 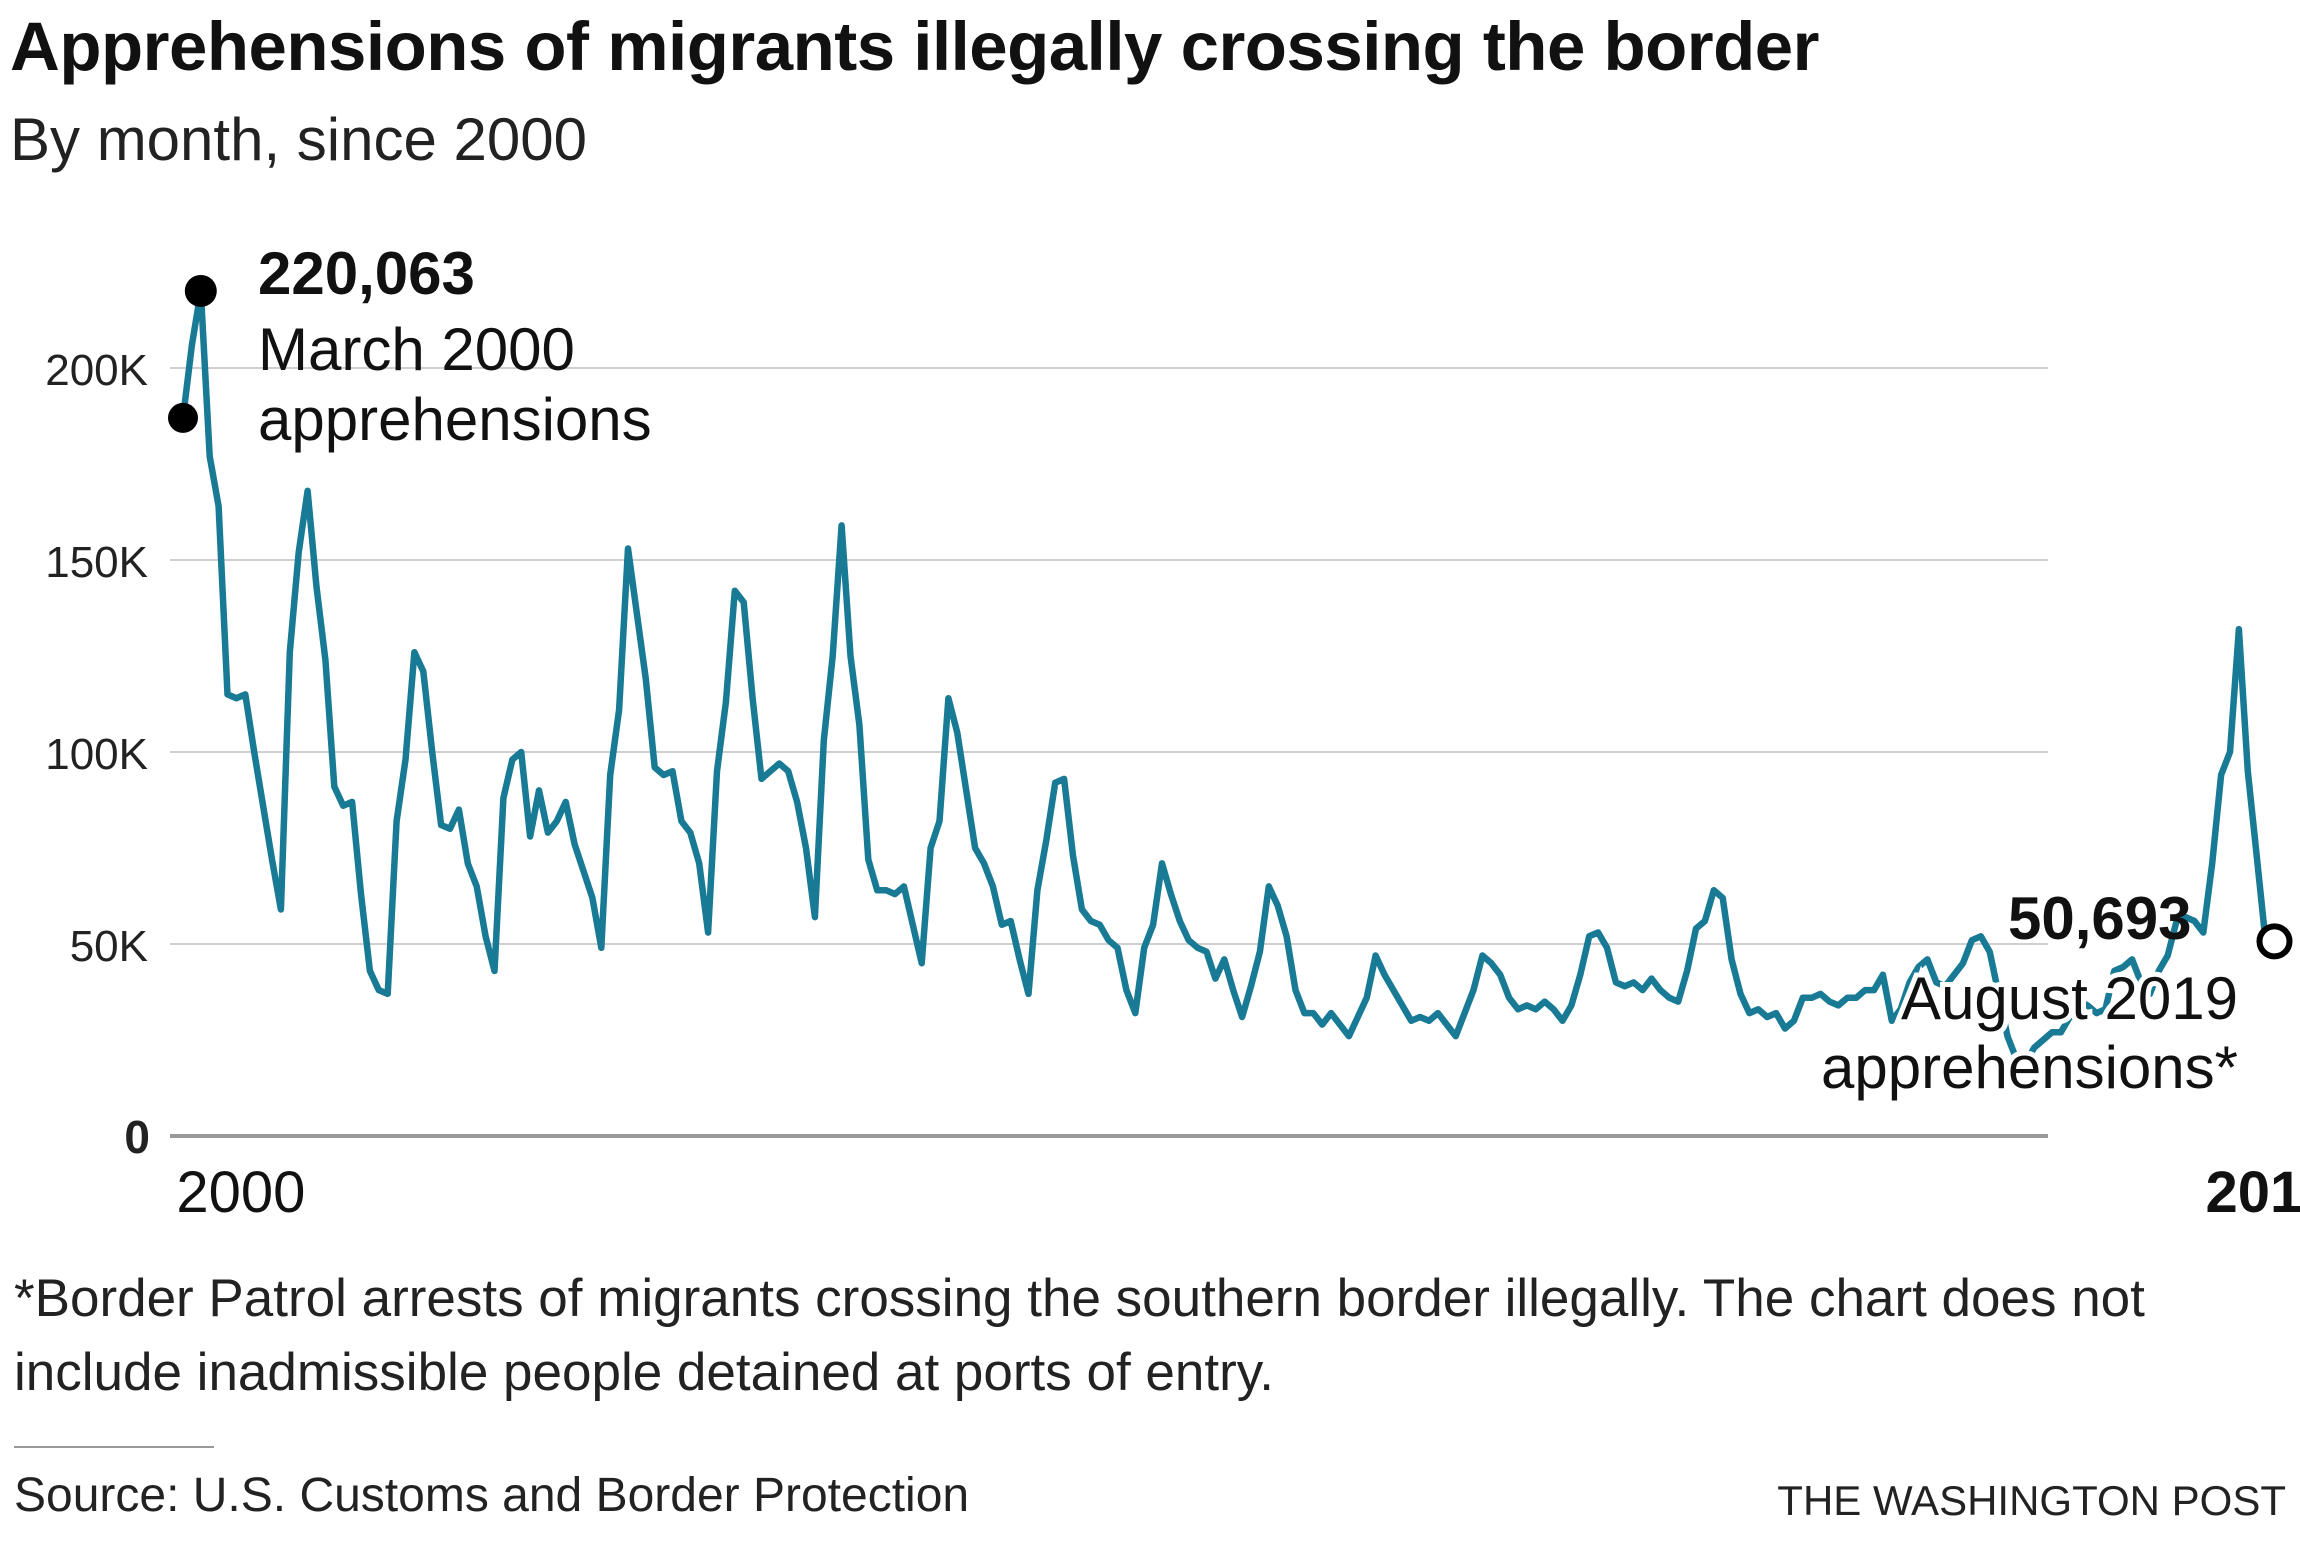 What do you see at coordinates (240, 1192) in the screenshot?
I see `x-tick-label: 2000` at bounding box center [240, 1192].